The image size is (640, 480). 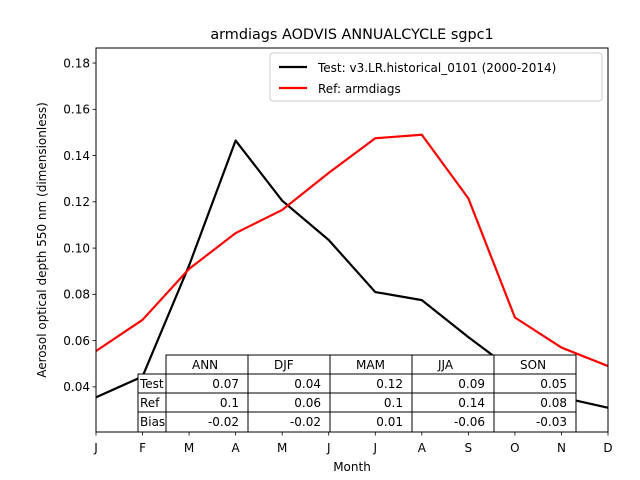 What do you see at coordinates (551, 422) in the screenshot?
I see `table-value: -0.03` at bounding box center [551, 422].